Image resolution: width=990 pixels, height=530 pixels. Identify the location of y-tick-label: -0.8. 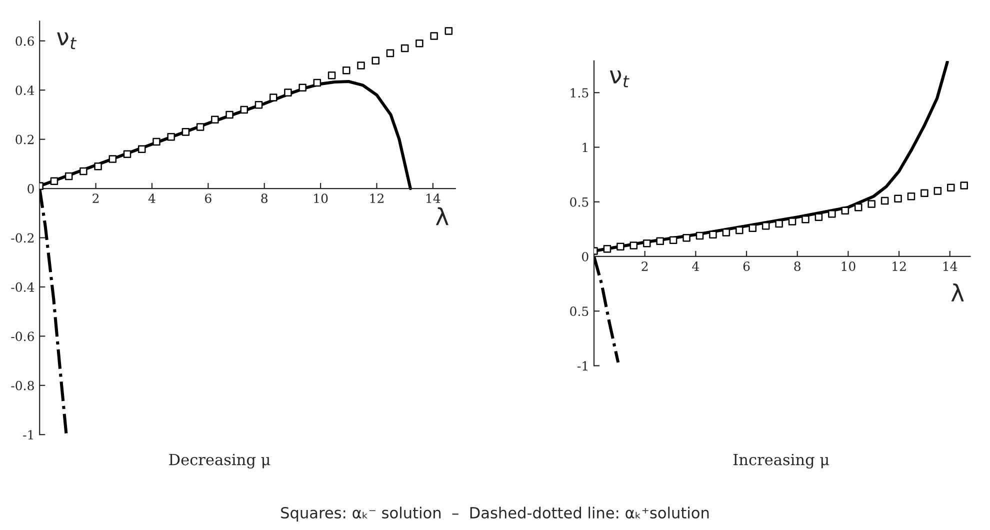
(22, 385).